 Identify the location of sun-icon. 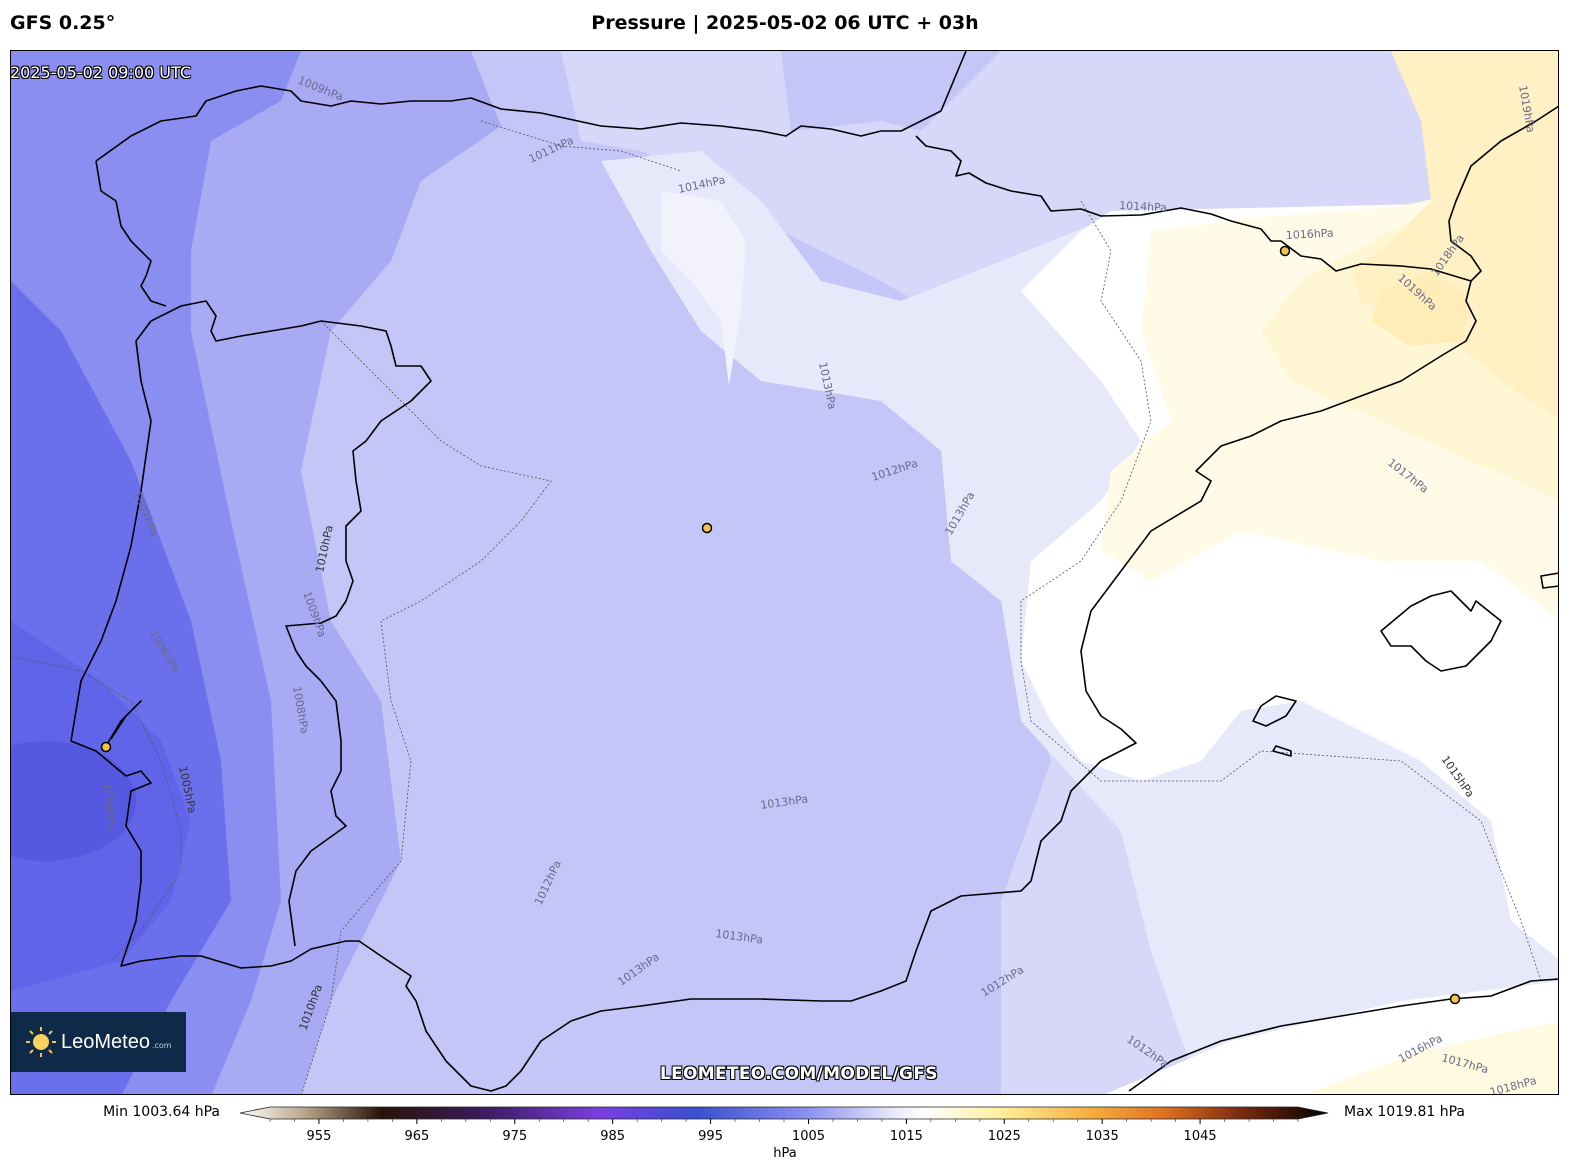
(41, 1042).